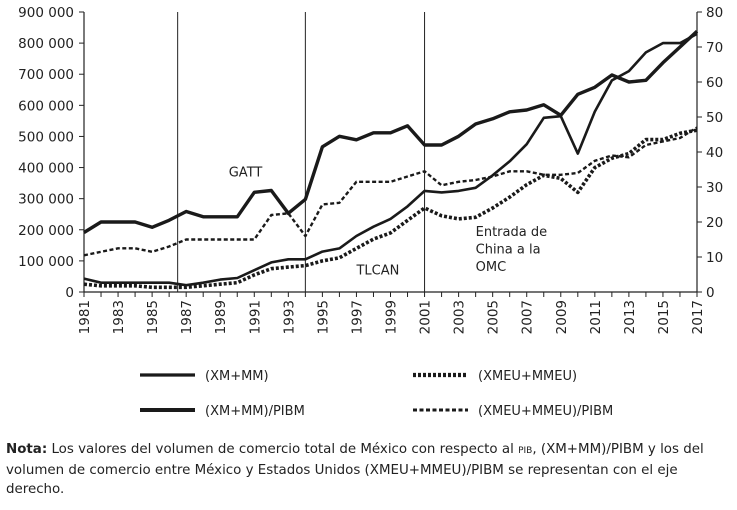 This screenshot has height=510, width=737. I want to click on y-left-tick-label: 800 000, so click(46, 44).